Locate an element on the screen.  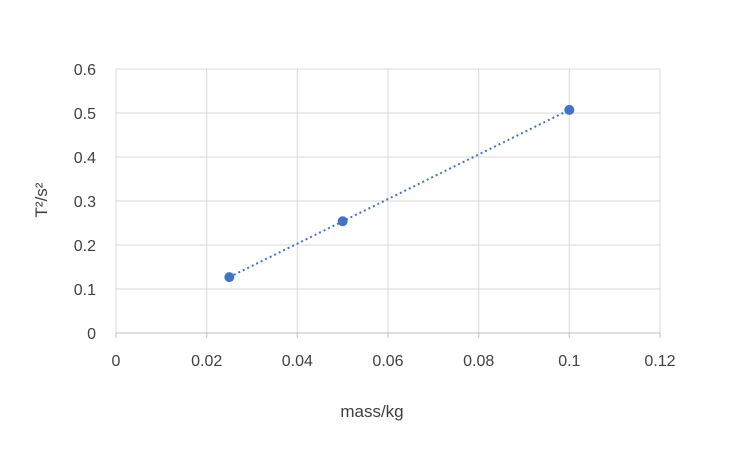
y-tick-label: 0.4 is located at coordinates (85, 158).